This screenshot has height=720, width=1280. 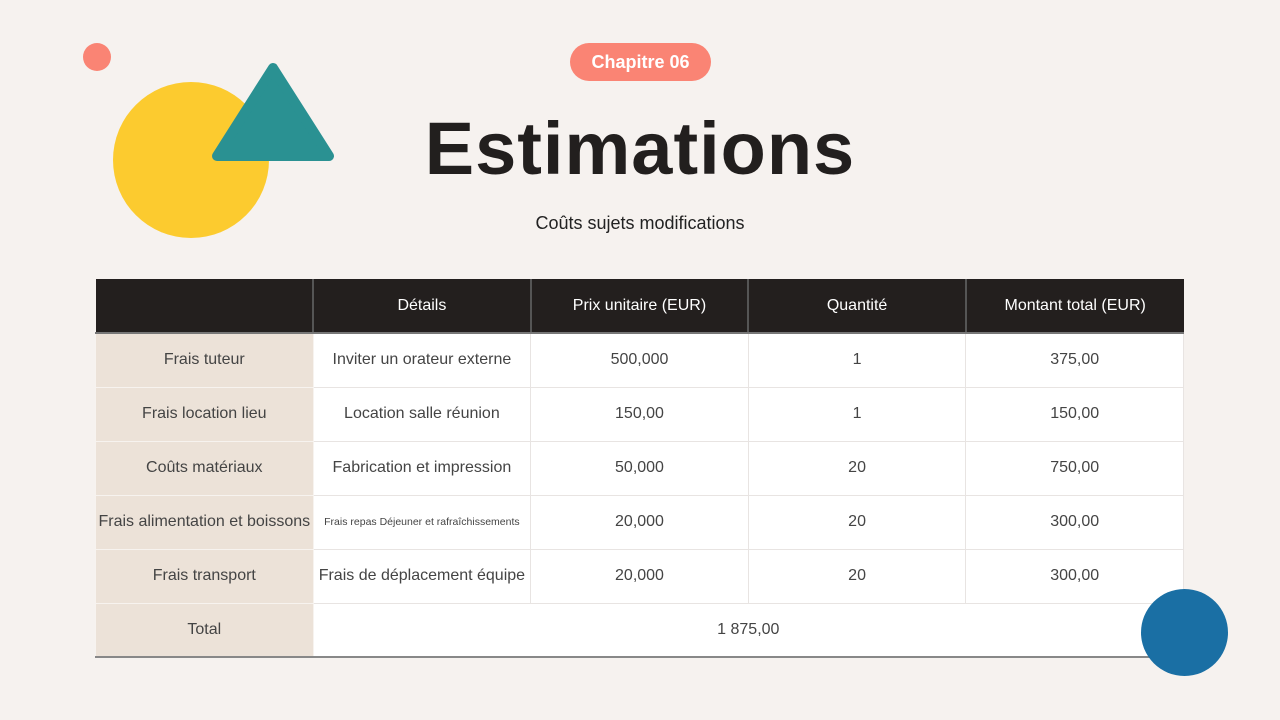 I want to click on header-empty, so click(x=204, y=306).